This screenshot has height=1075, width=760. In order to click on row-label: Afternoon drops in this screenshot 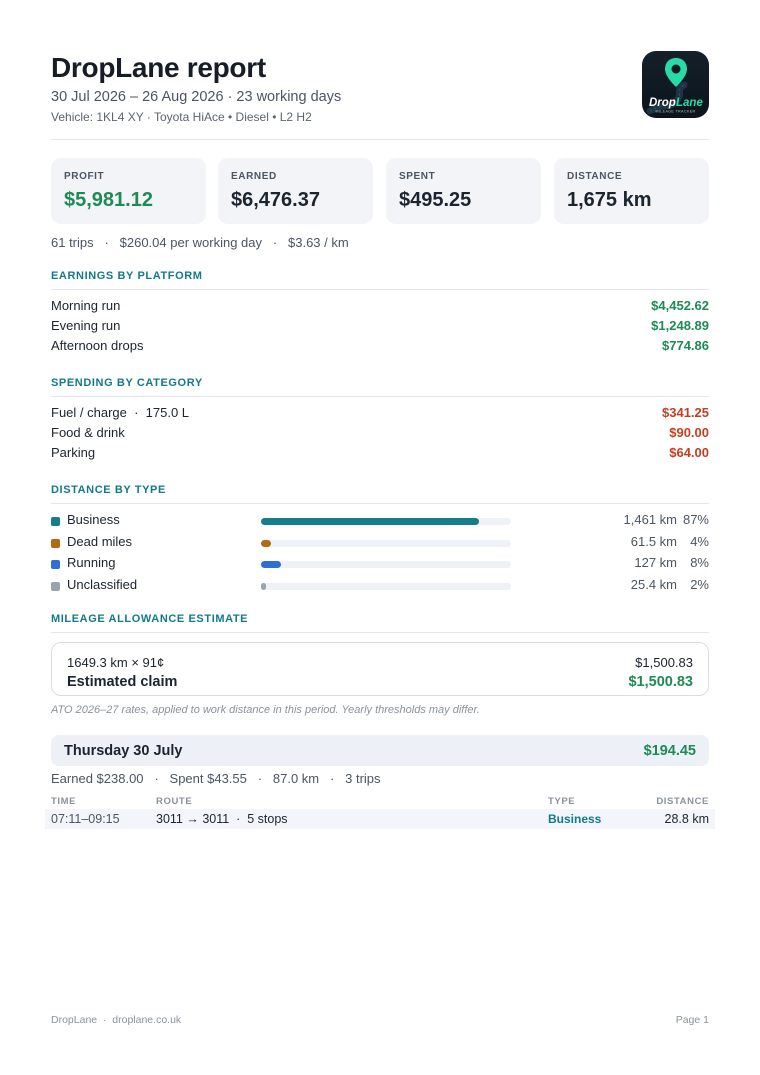, I will do `click(97, 345)`.